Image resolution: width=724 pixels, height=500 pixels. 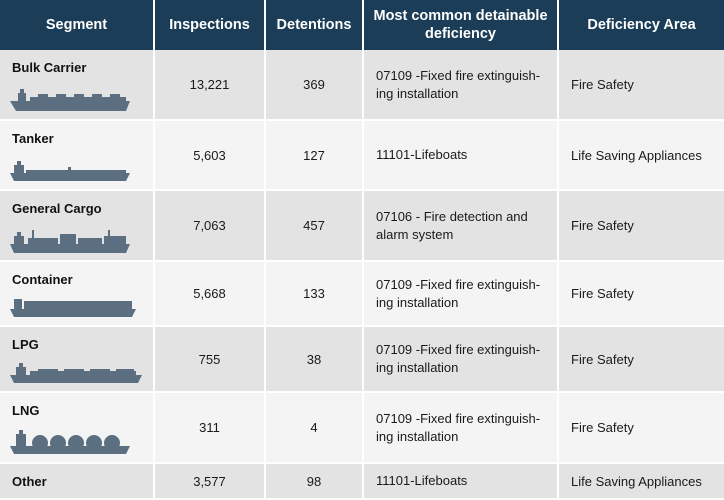 What do you see at coordinates (641, 25) in the screenshot?
I see `header-deficiency-area: Deficiency Area` at bounding box center [641, 25].